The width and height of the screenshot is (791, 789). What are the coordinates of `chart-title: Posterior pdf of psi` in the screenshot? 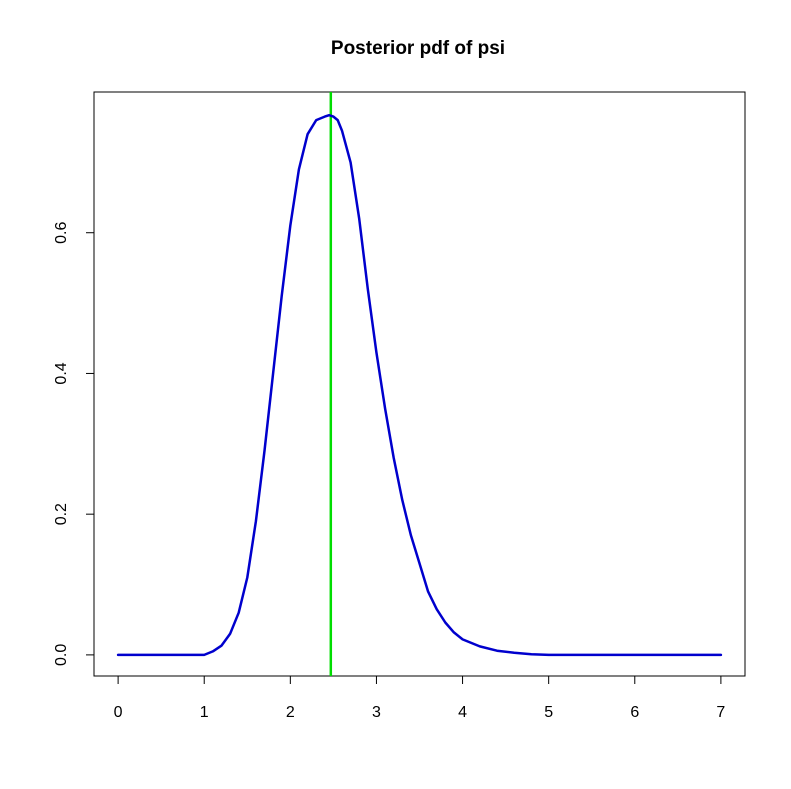 It's located at (418, 48).